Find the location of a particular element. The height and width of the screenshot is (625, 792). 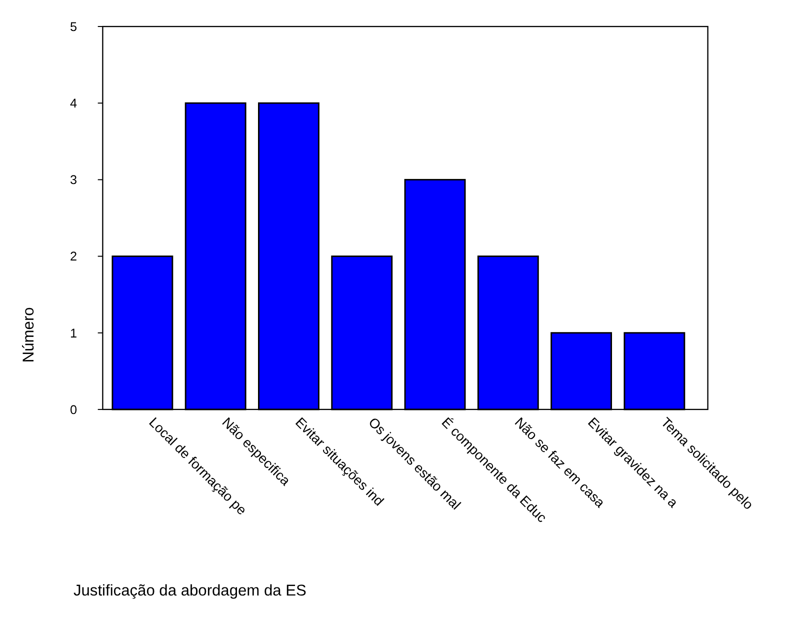

y-tick-label: 0 is located at coordinates (73, 409).